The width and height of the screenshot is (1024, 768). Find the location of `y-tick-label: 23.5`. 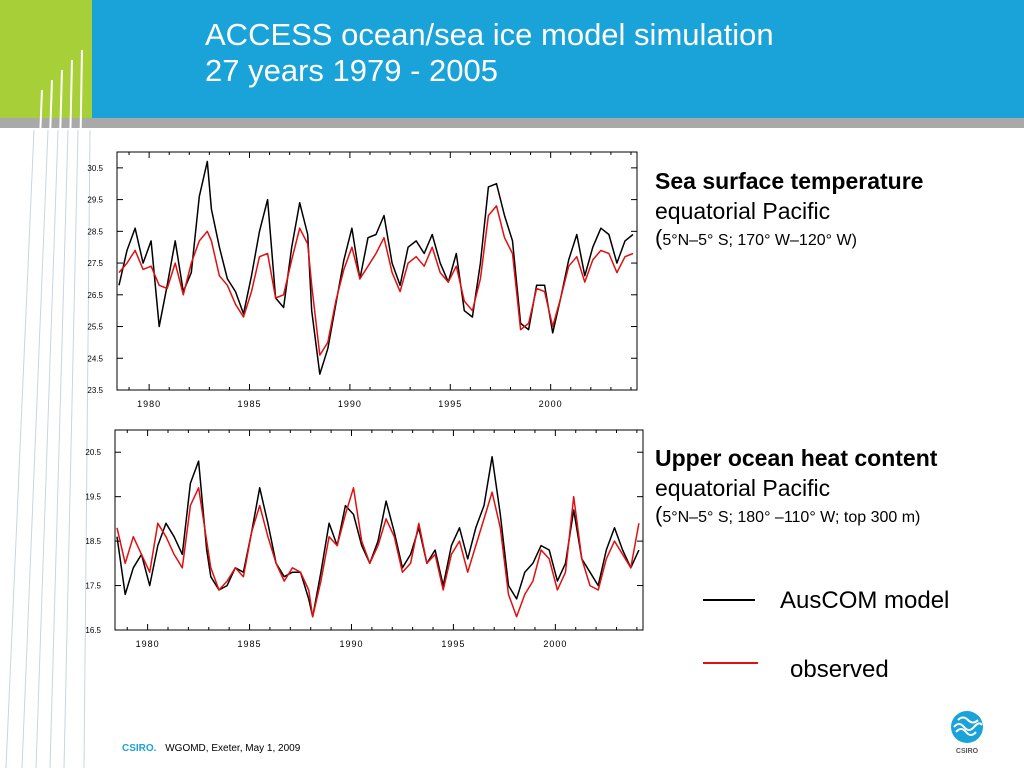

y-tick-label: 23.5 is located at coordinates (95, 390).